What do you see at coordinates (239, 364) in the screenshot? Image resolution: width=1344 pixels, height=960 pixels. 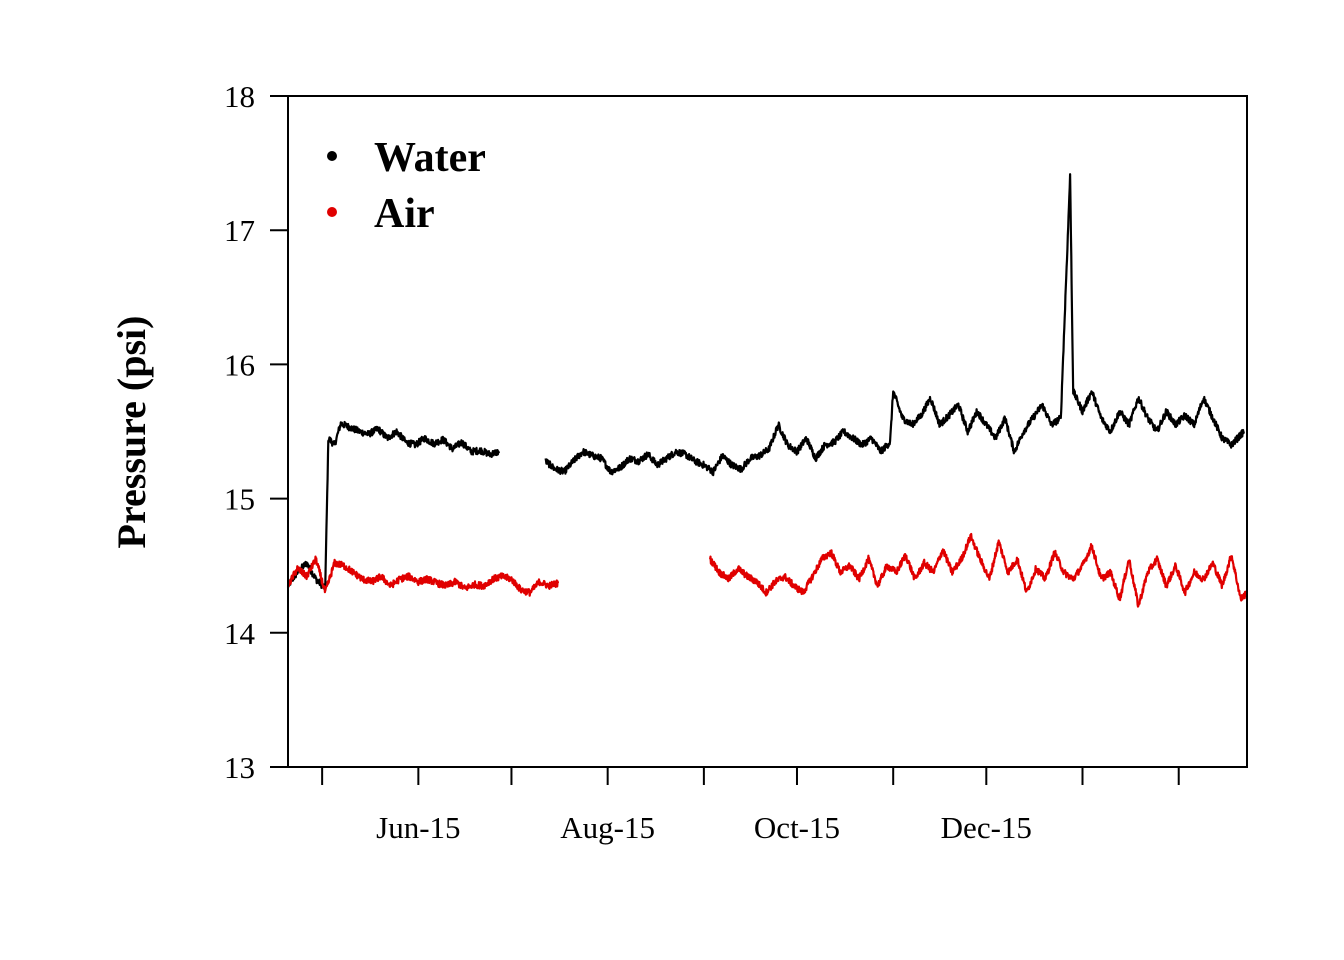 I see `y-tick-label: 16` at bounding box center [239, 364].